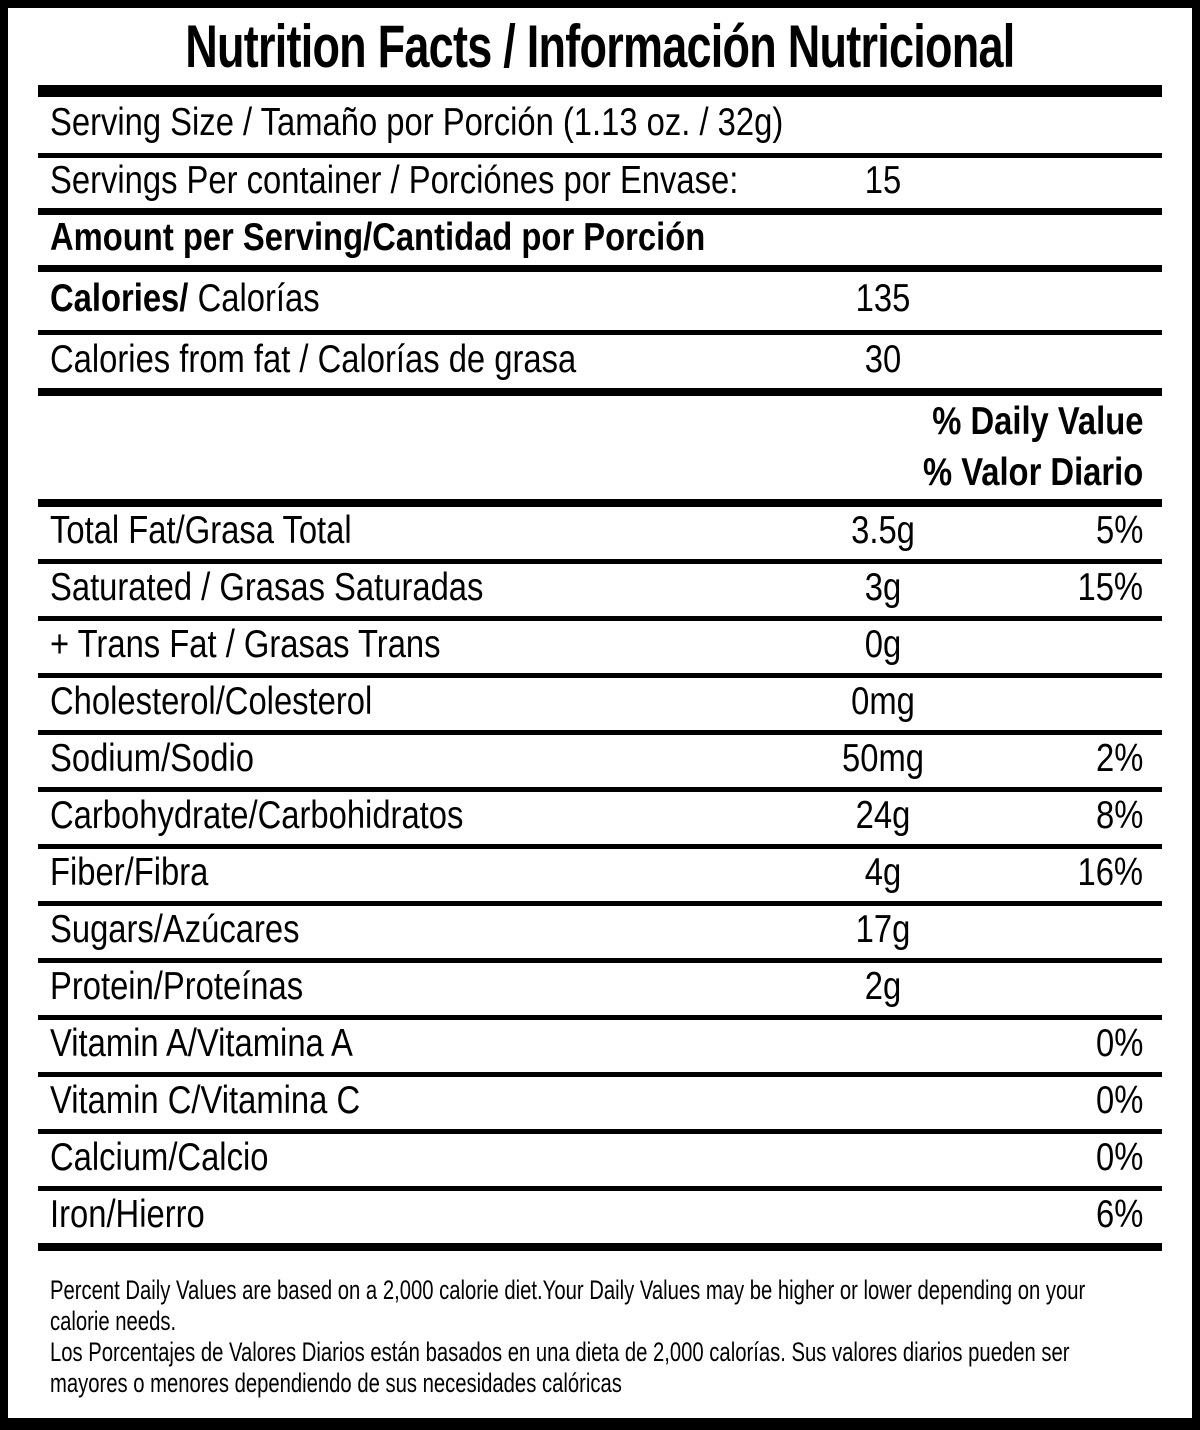  Describe the element at coordinates (600, 592) in the screenshot. I see `nutrient-row-saturated-fat: Saturated / Grasas Saturadas 3g 15%` at that location.